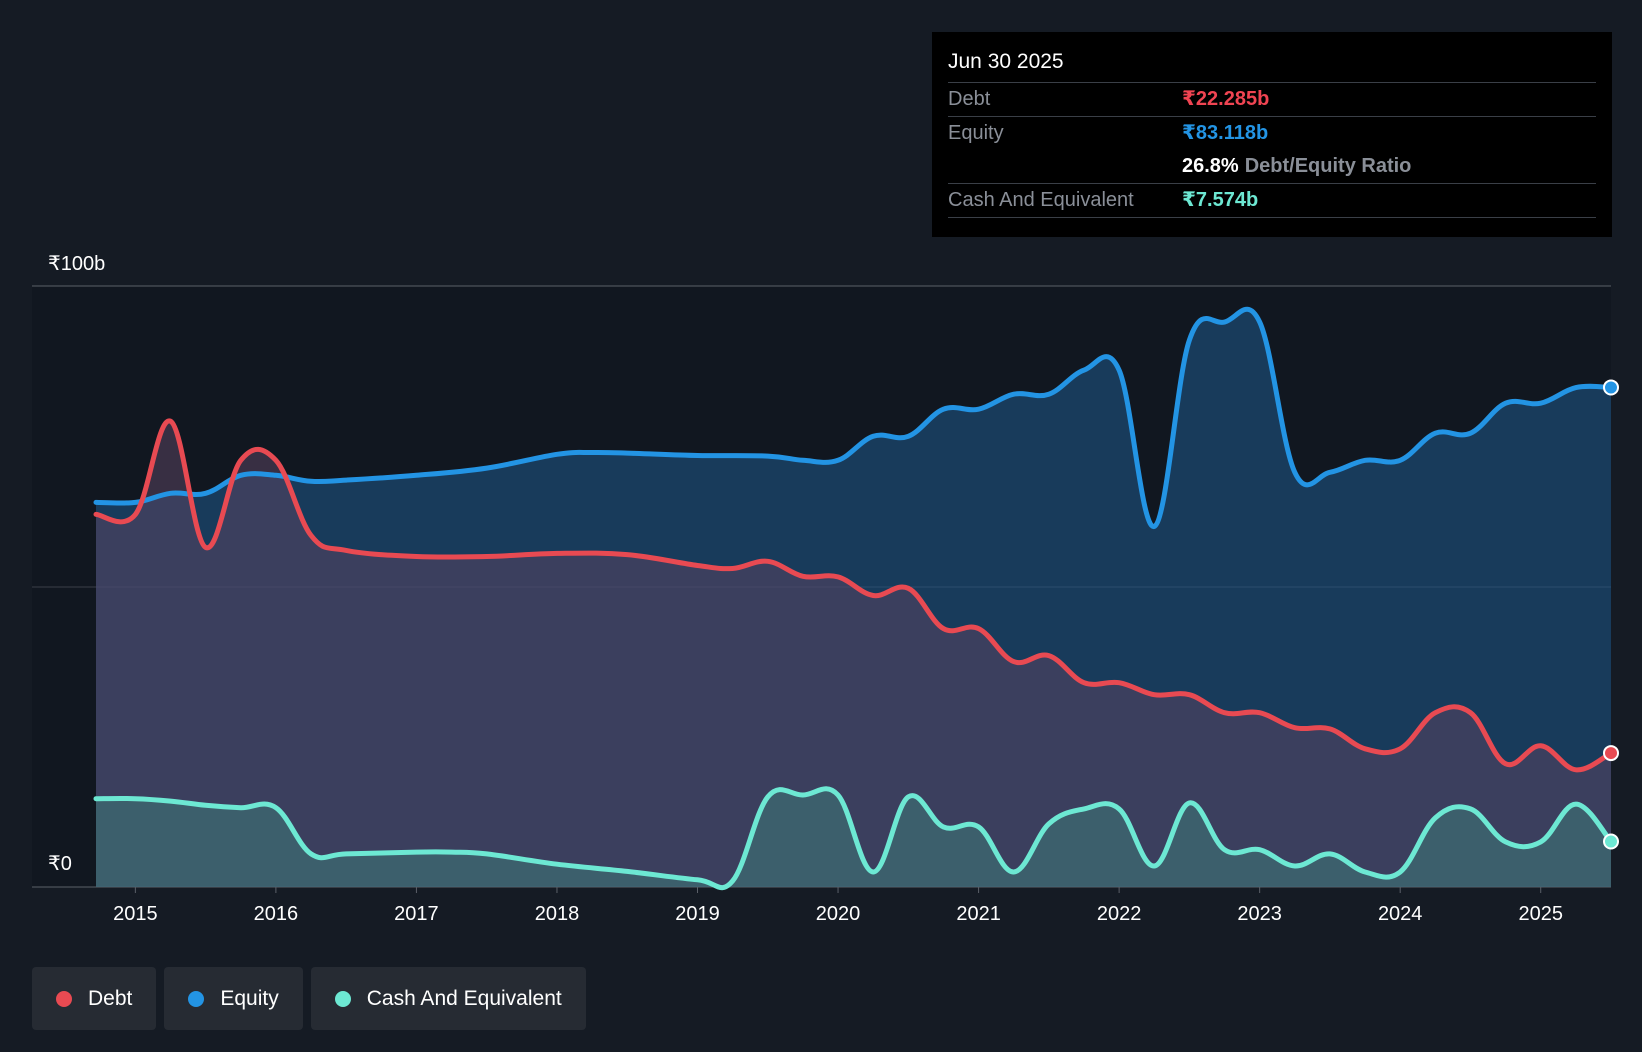 Image resolution: width=1642 pixels, height=1052 pixels. I want to click on legend-item-equity: Equity, so click(233, 998).